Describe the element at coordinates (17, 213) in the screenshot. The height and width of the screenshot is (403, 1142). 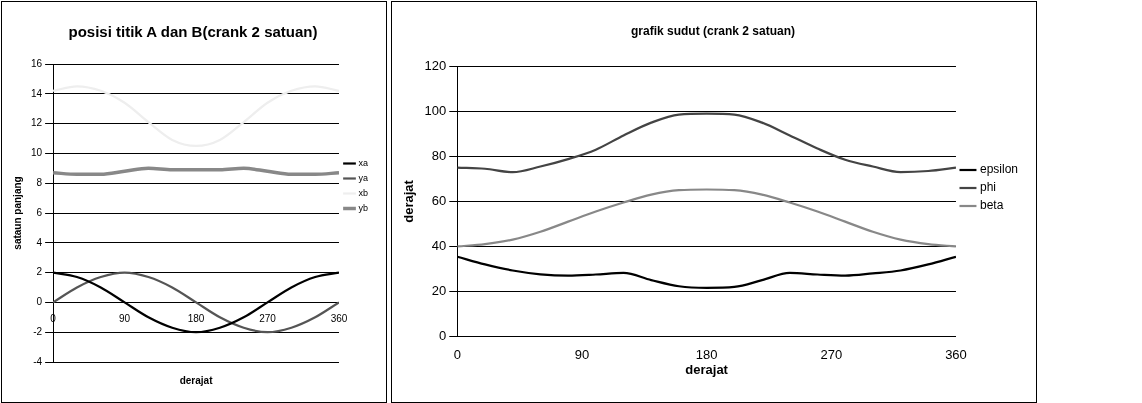
I see `y-axis-title: sataun panjang` at that location.